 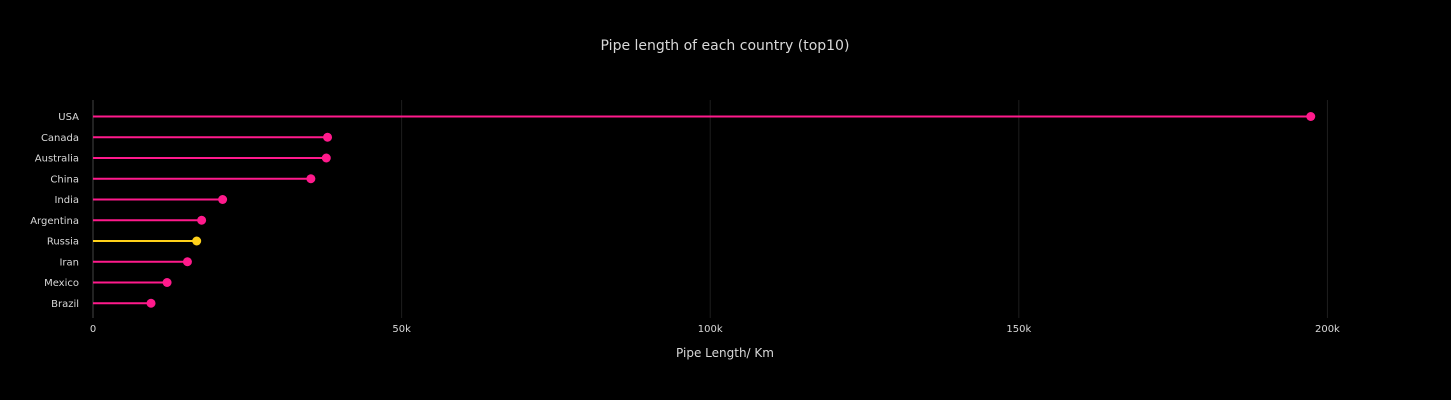 I want to click on y-tick-label: Iran, so click(x=69, y=262).